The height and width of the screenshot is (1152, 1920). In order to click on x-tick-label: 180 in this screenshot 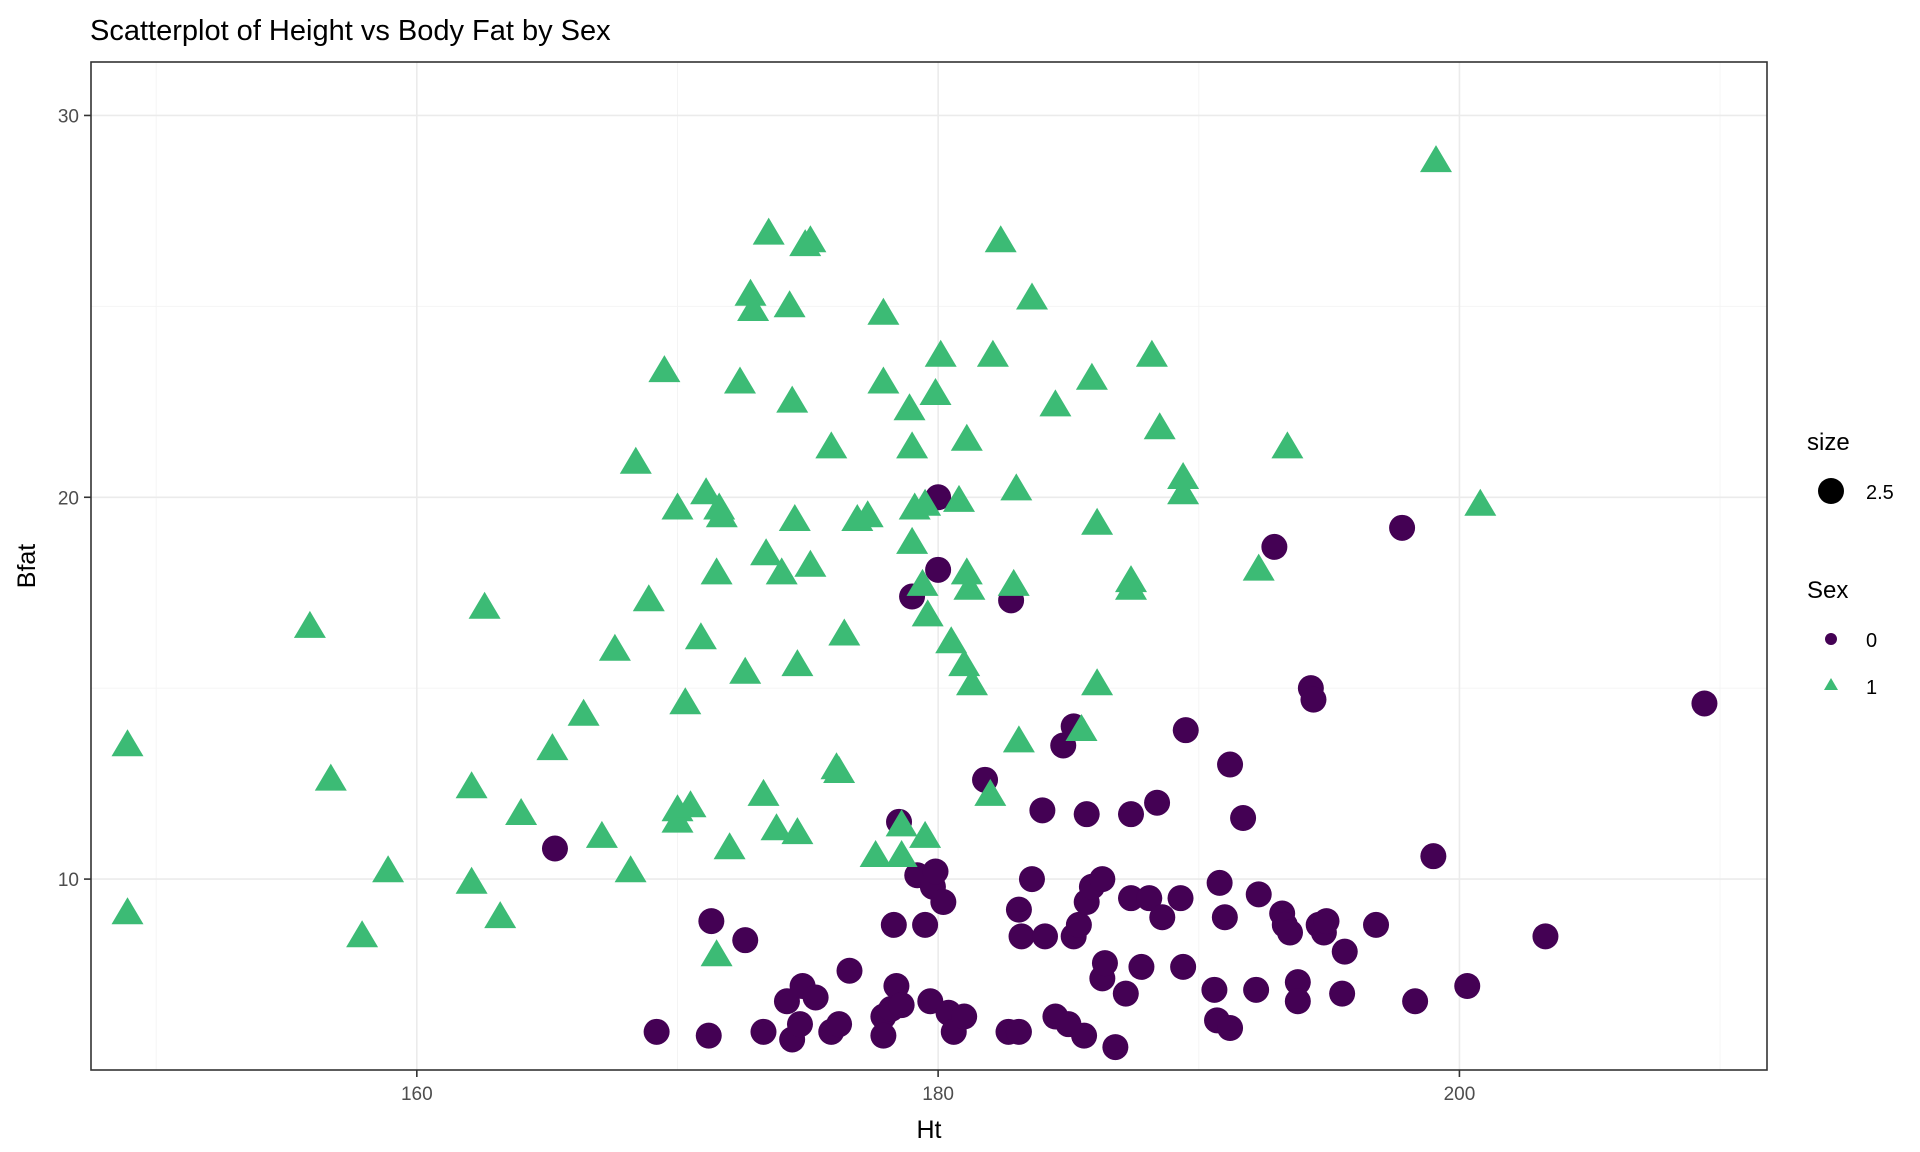, I will do `click(938, 1094)`.